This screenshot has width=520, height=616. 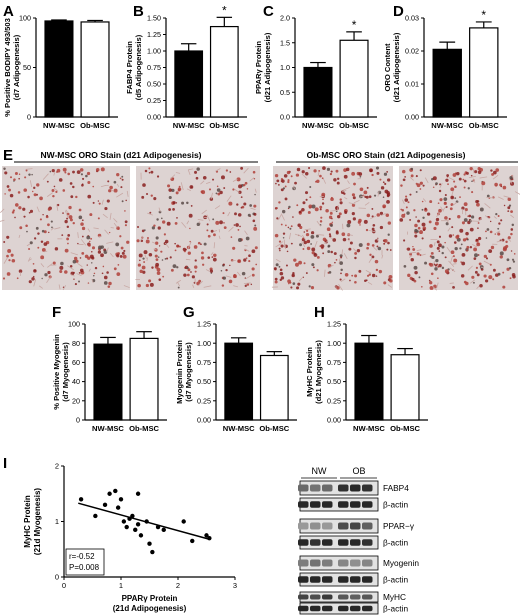 I want to click on y-tick-label-h: 0.00, so click(x=334, y=420).